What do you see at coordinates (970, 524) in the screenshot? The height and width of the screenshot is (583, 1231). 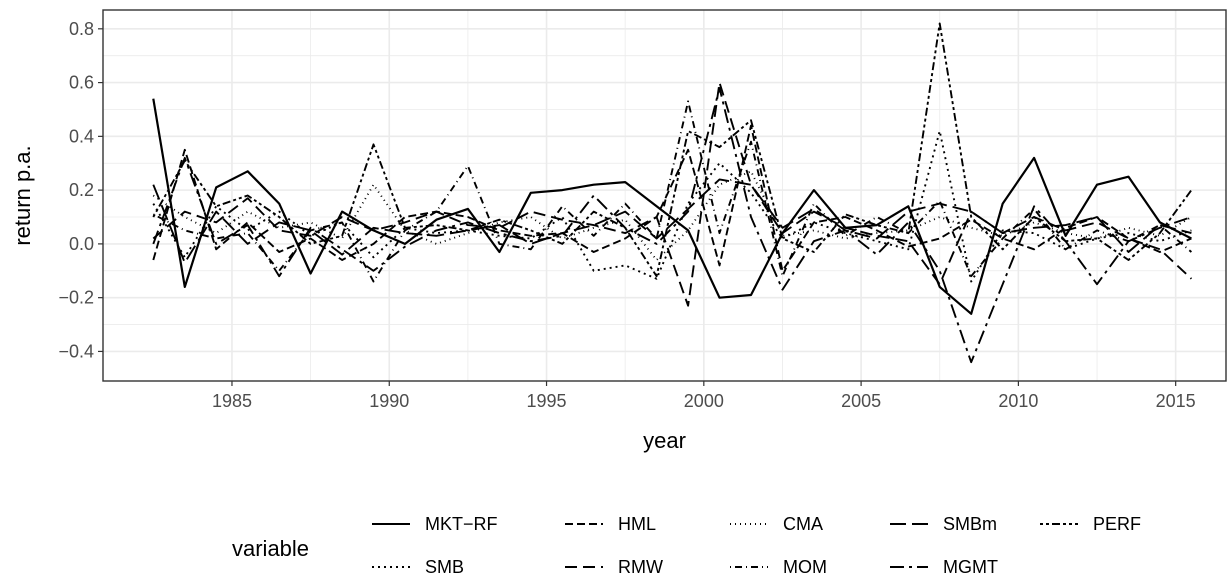 I see `legend-label: SMBm` at bounding box center [970, 524].